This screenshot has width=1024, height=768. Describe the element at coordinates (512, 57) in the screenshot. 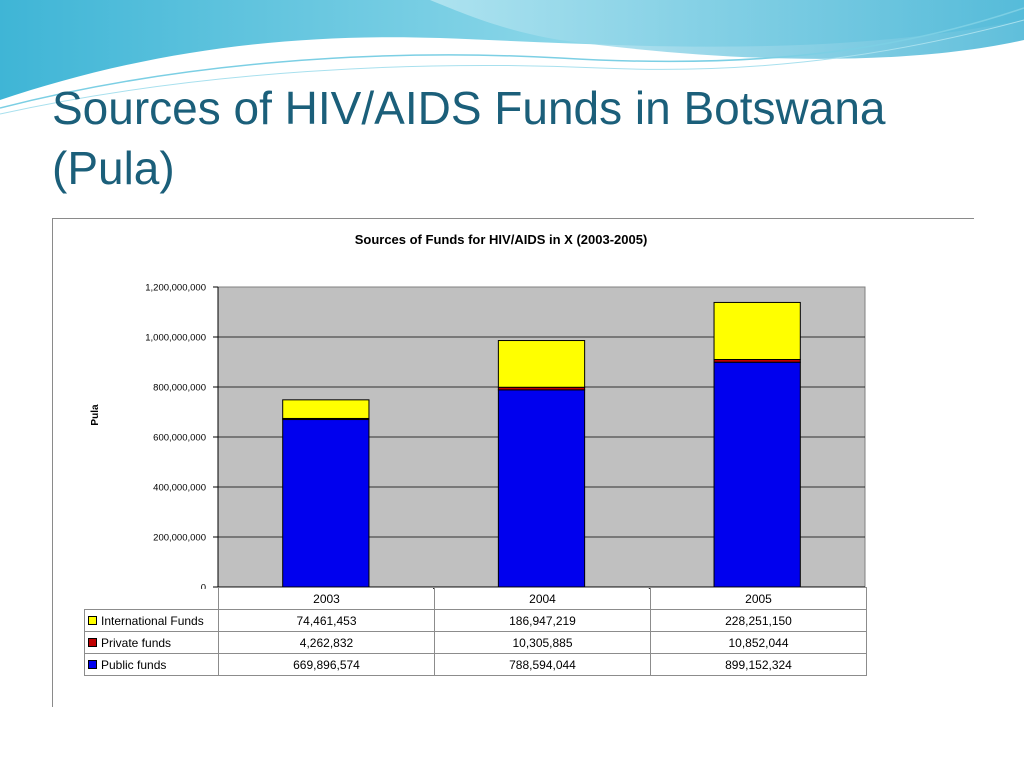

I see `header-wave-decoration` at that location.